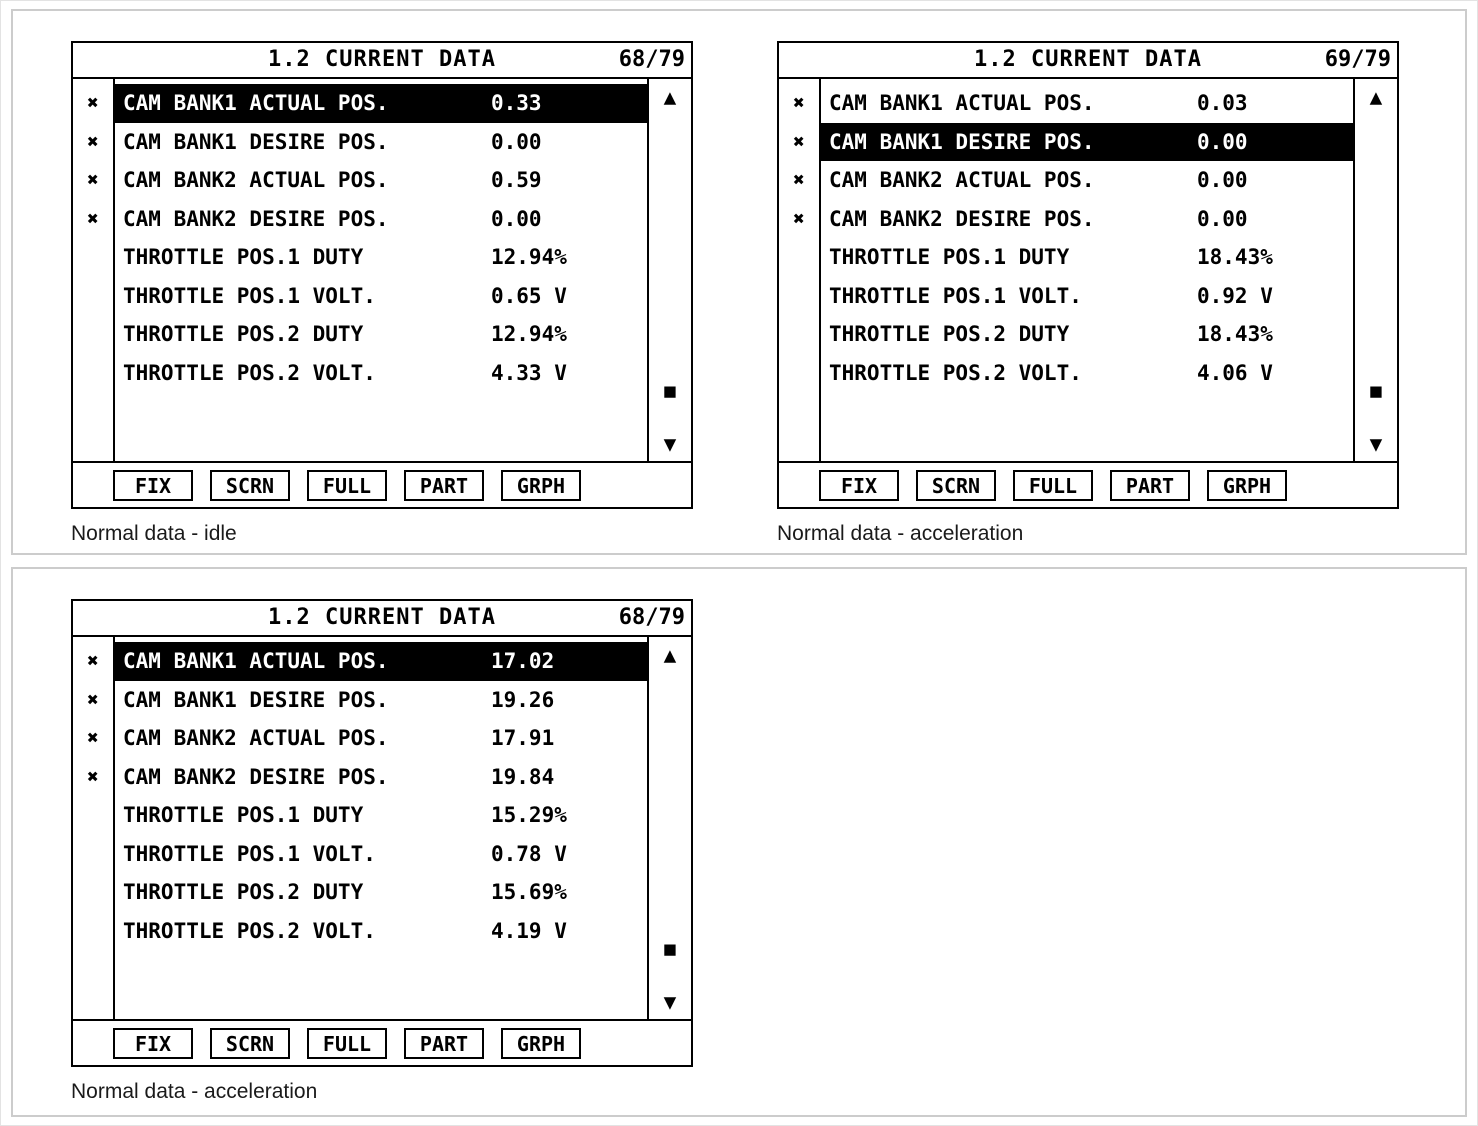 This screenshot has width=1478, height=1126. I want to click on parameter-row: CAM BANK1 DESIRE POS. 19.26, so click(381, 700).